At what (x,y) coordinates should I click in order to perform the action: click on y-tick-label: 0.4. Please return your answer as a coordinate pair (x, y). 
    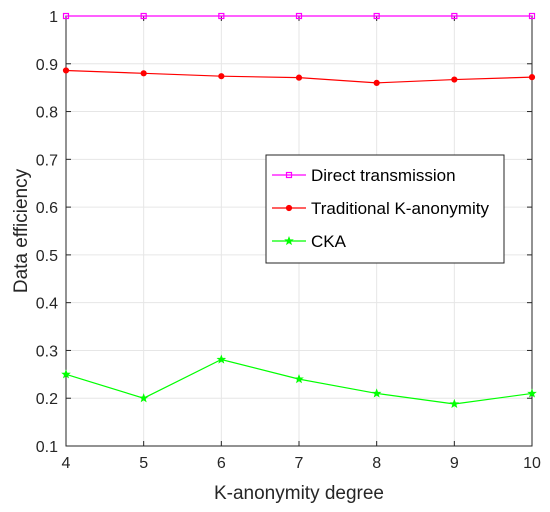
    Looking at the image, I should click on (47, 304).